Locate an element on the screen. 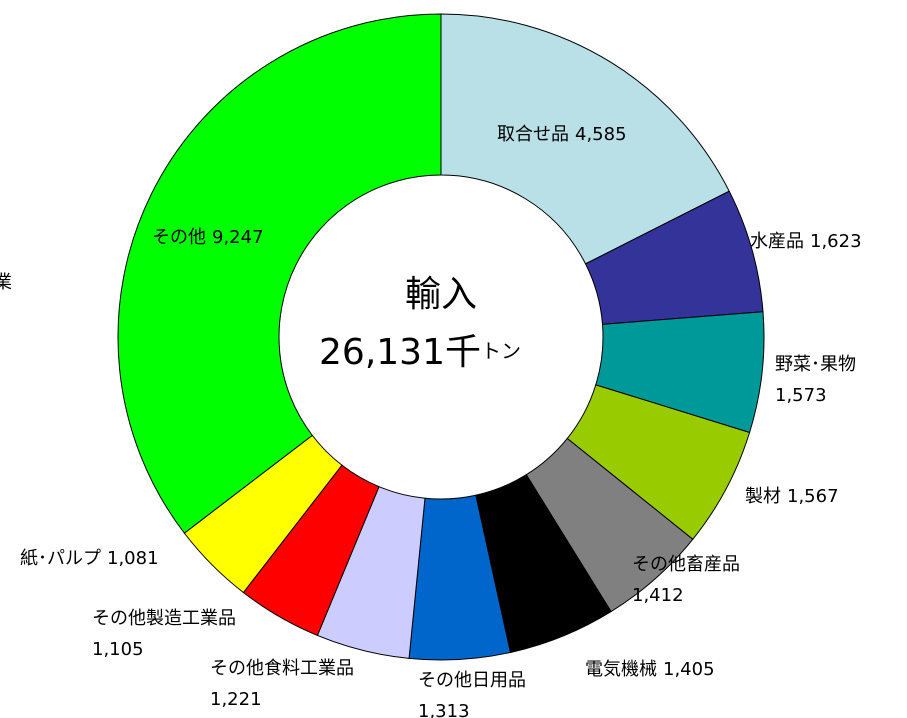 This screenshot has width=907, height=718. slice-label: その他日用品 is located at coordinates (472, 680).